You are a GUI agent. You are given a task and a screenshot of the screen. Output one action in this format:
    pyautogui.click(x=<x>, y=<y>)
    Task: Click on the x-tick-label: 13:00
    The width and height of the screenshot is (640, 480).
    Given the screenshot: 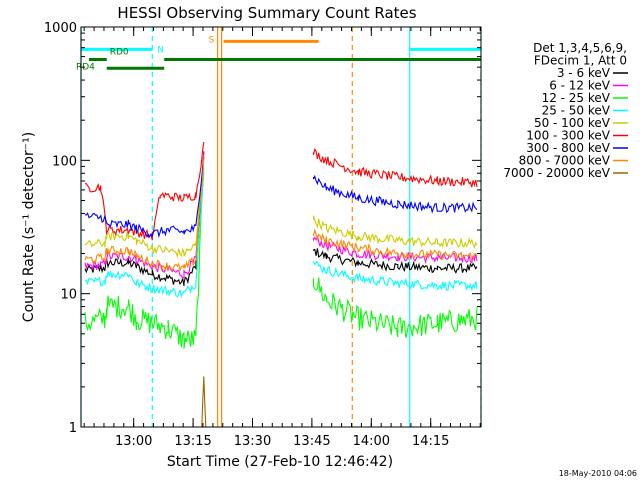 What is the action you would take?
    pyautogui.click(x=133, y=441)
    